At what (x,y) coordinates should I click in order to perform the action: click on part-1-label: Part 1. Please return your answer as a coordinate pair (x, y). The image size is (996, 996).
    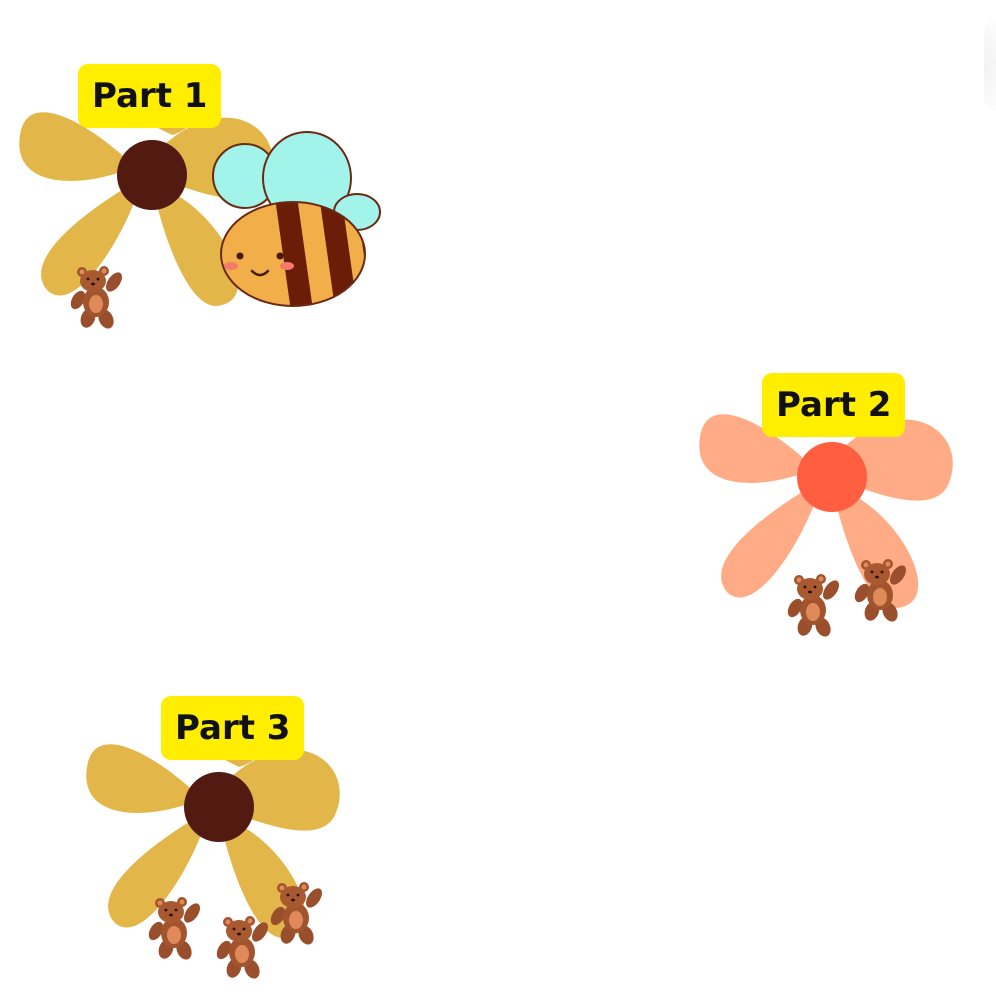
    Looking at the image, I should click on (150, 96).